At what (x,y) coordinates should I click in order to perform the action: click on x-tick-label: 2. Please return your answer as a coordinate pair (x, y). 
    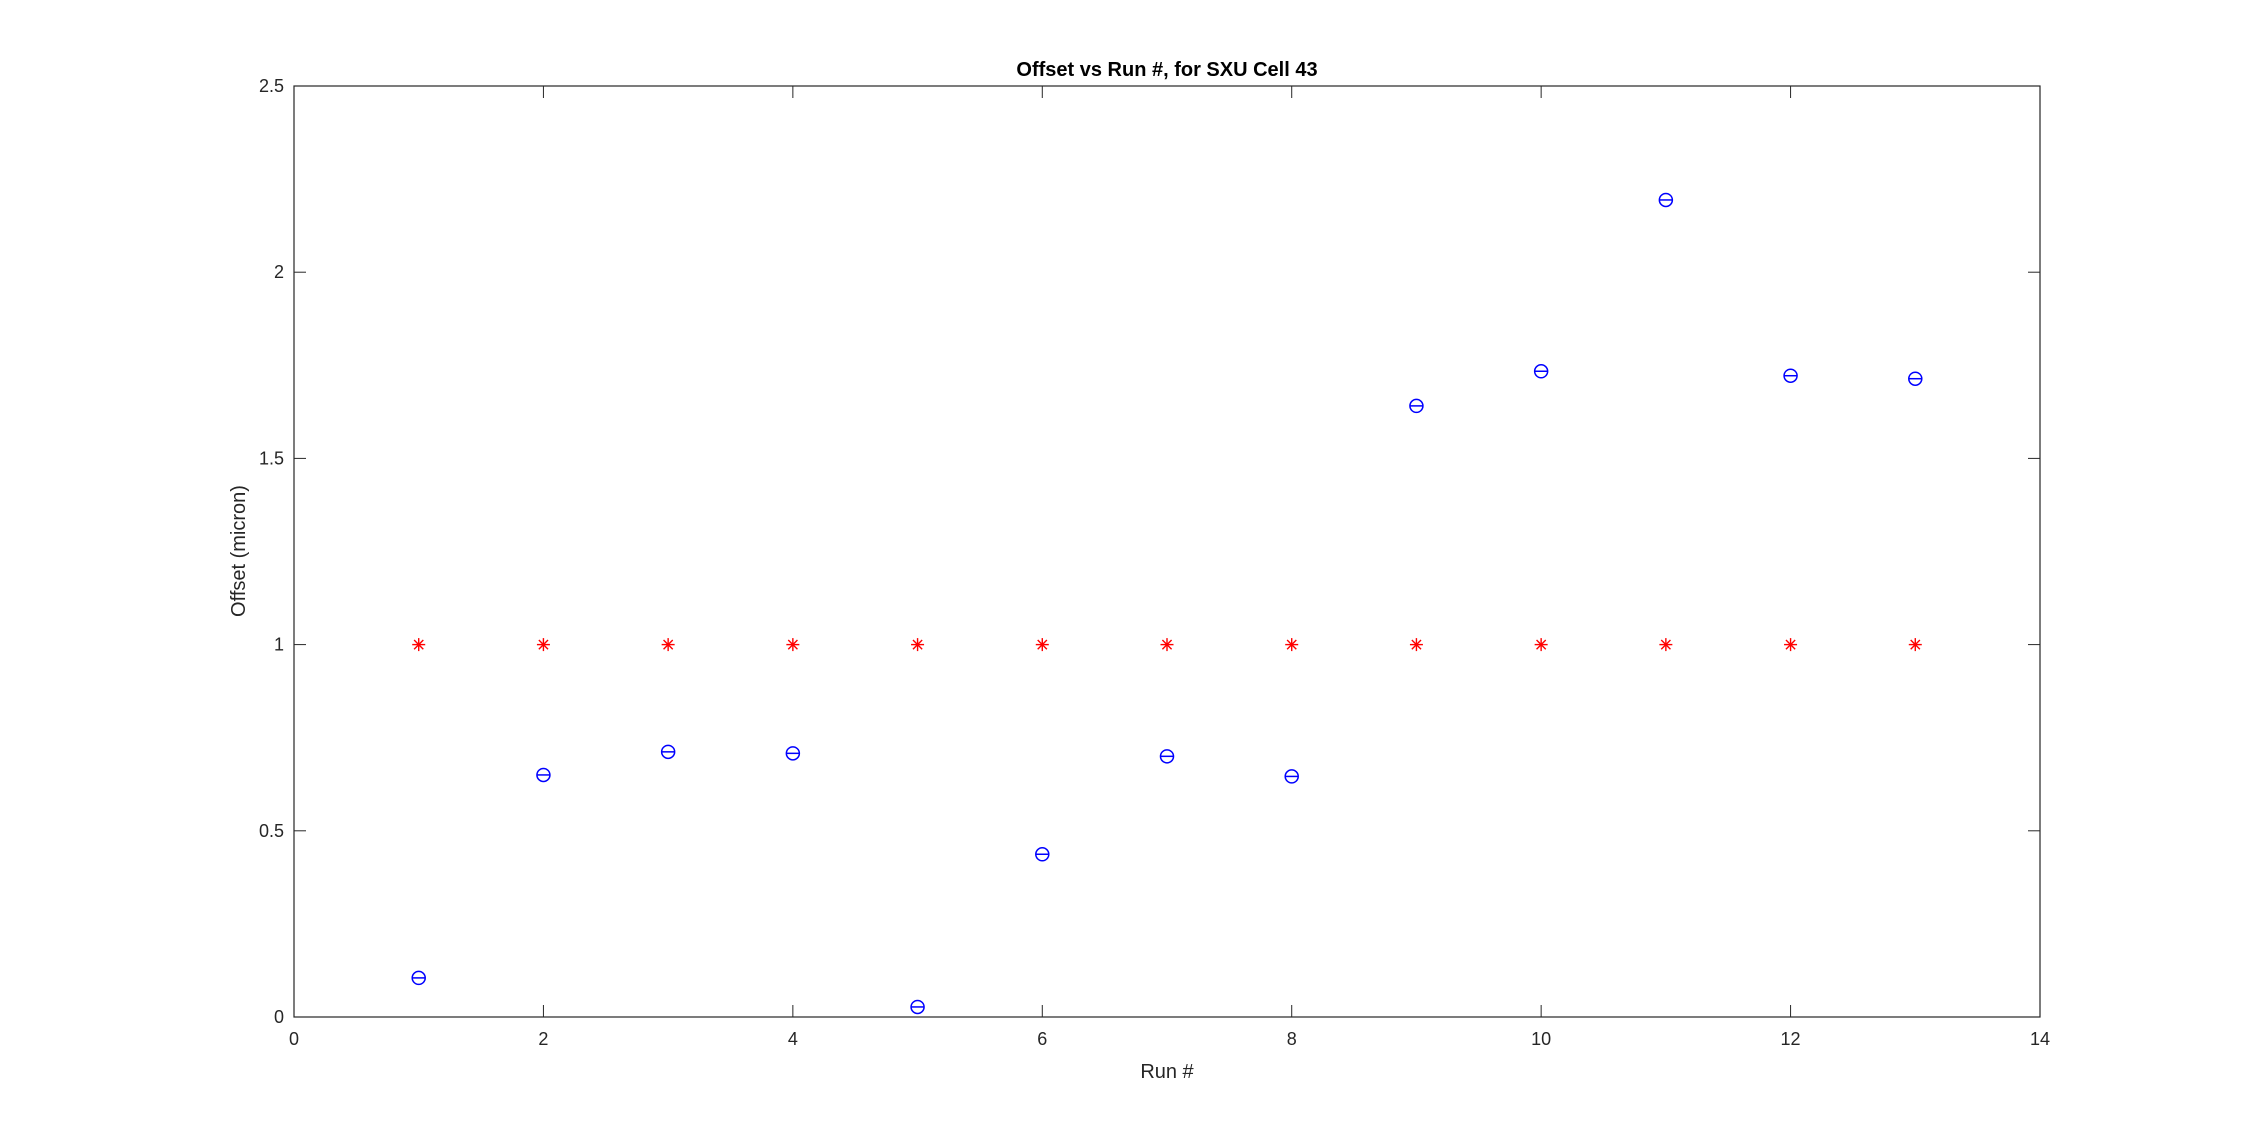
    Looking at the image, I should click on (543, 1039).